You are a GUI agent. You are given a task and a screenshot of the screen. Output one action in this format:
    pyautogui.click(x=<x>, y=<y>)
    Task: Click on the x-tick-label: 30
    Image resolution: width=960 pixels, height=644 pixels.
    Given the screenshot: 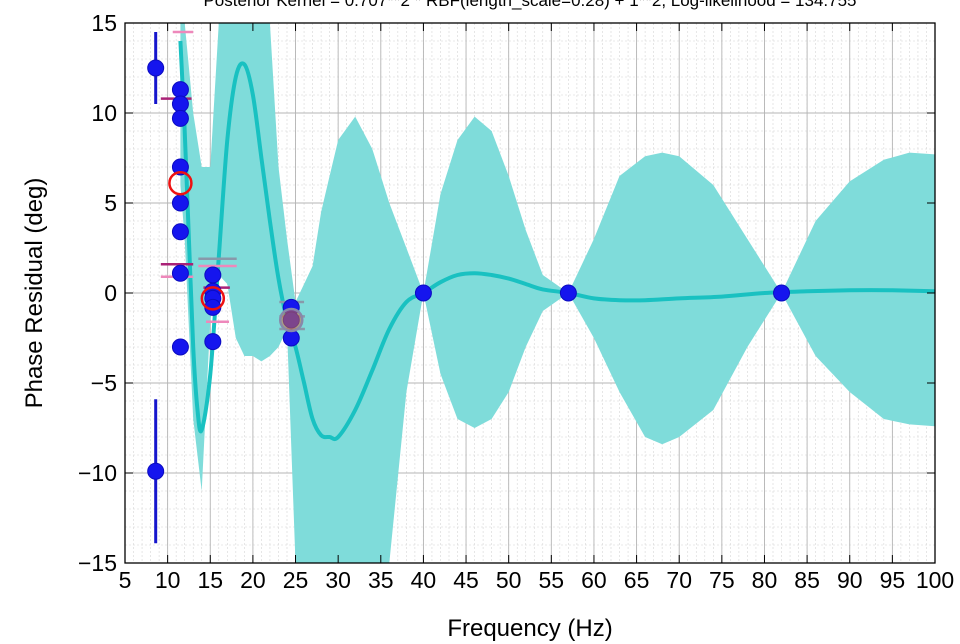 What is the action you would take?
    pyautogui.click(x=338, y=580)
    